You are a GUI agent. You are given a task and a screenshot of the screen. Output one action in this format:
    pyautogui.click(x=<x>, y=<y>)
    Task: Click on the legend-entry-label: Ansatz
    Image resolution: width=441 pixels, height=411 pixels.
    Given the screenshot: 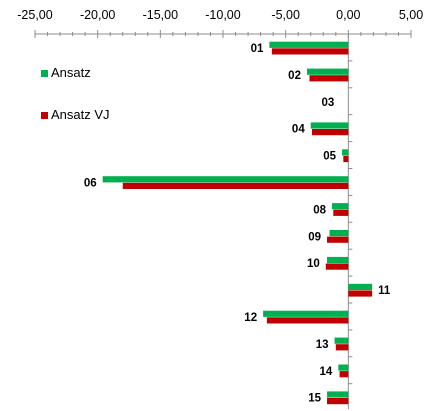 What is the action you would take?
    pyautogui.click(x=71, y=72)
    